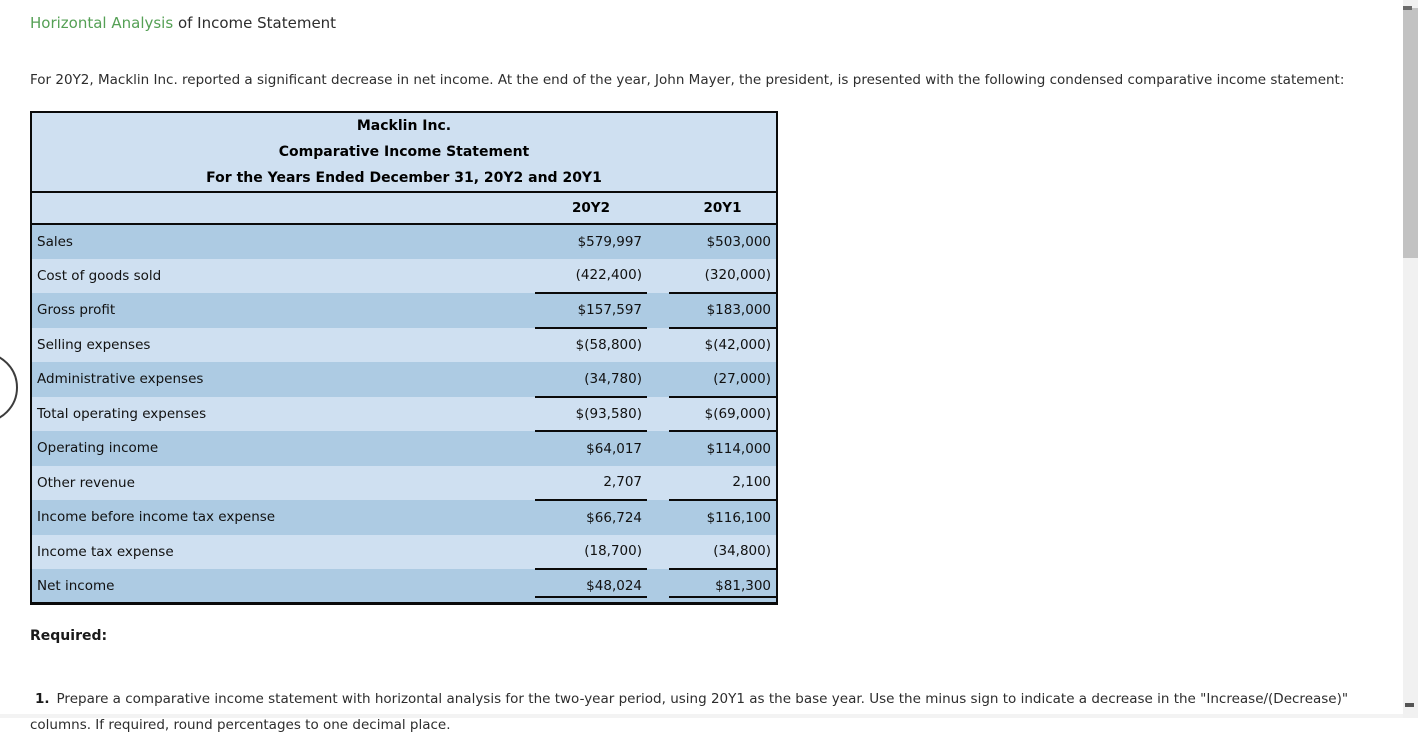 This screenshot has width=1418, height=738. Describe the element at coordinates (76, 585) in the screenshot. I see `row-label: Net income` at that location.